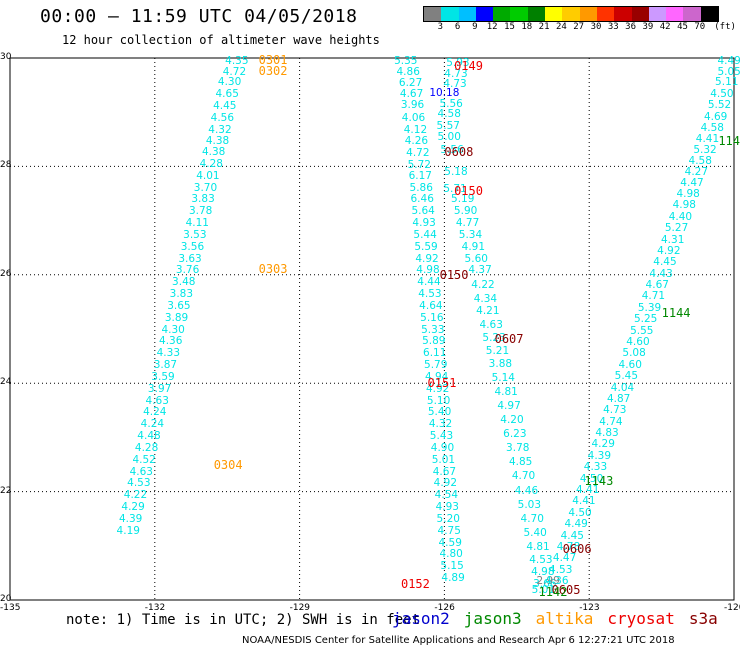 The width and height of the screenshot is (740, 650). Describe the element at coordinates (128, 530) in the screenshot. I see `swh-value-label: 4.19` at that location.